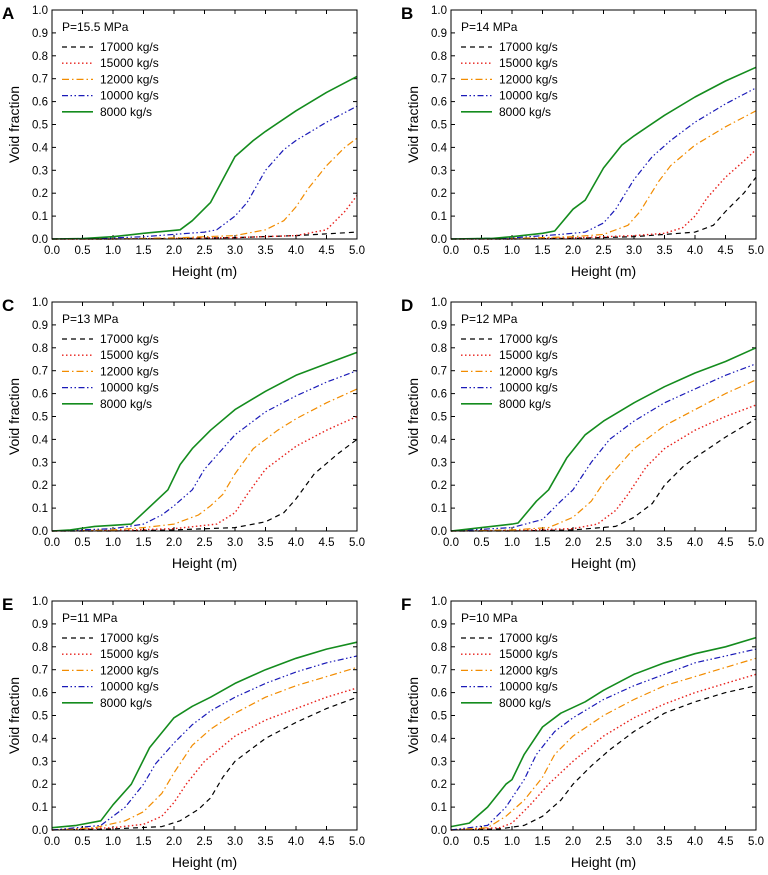 This screenshot has height=875, width=768. What do you see at coordinates (489, 27) in the screenshot?
I see `pressure-label: P=14 MPa` at bounding box center [489, 27].